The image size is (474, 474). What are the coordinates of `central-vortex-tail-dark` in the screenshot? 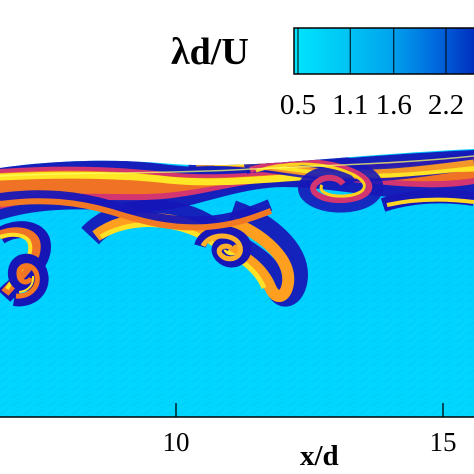 It's located at (194, 253).